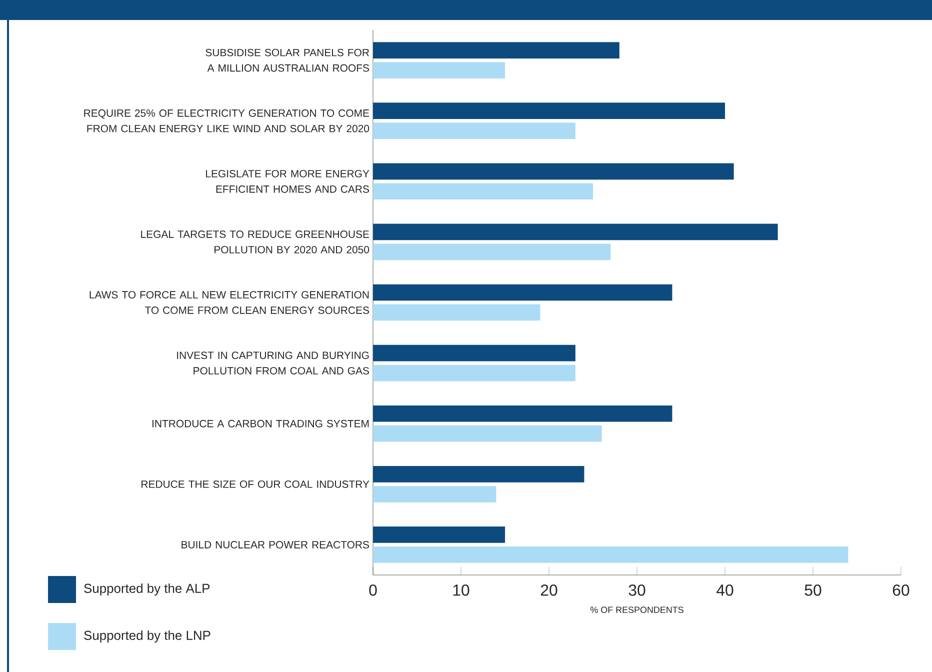 The height and width of the screenshot is (672, 932). I want to click on x-tick-label: 60, so click(901, 590).